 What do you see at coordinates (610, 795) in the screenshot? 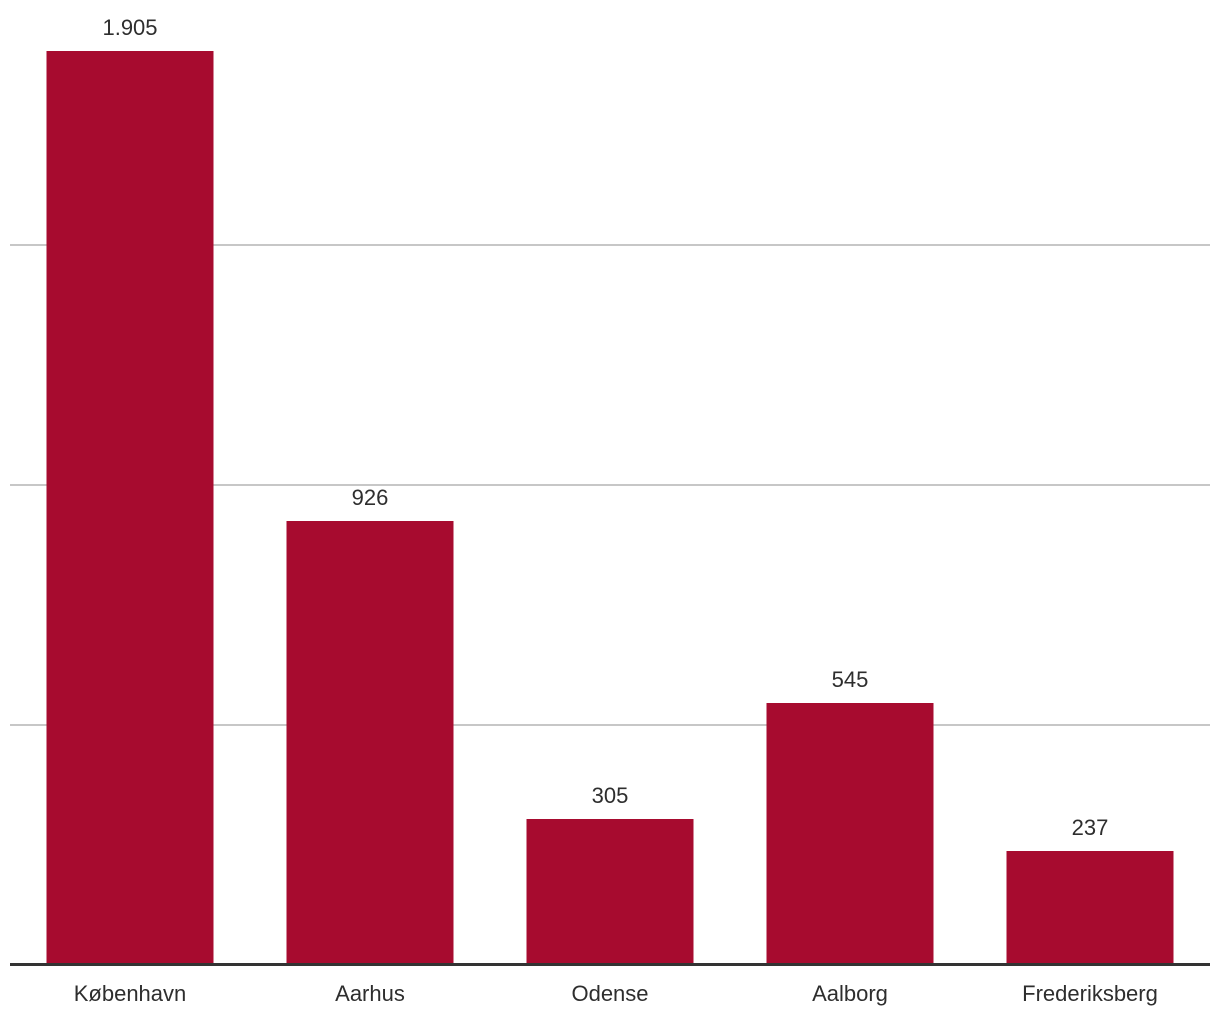
I see `bar-value-label: 305` at bounding box center [610, 795].